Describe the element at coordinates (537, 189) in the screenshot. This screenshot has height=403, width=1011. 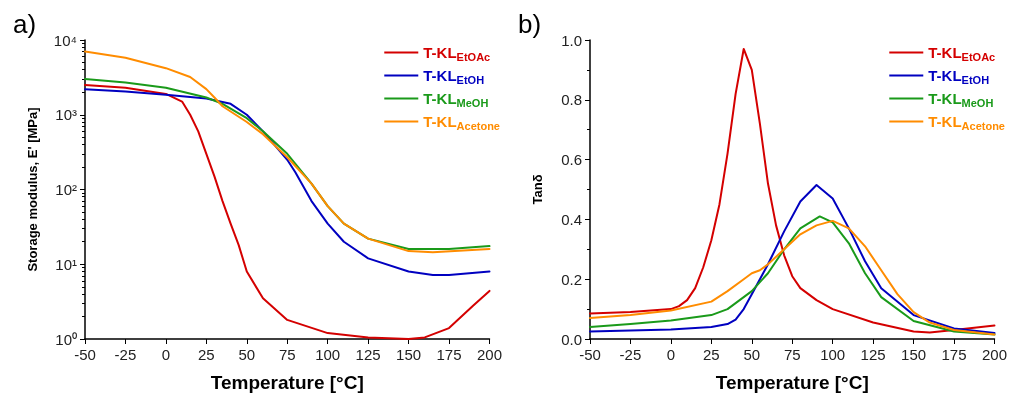
I see `y-axis-title: Tanδ` at that location.